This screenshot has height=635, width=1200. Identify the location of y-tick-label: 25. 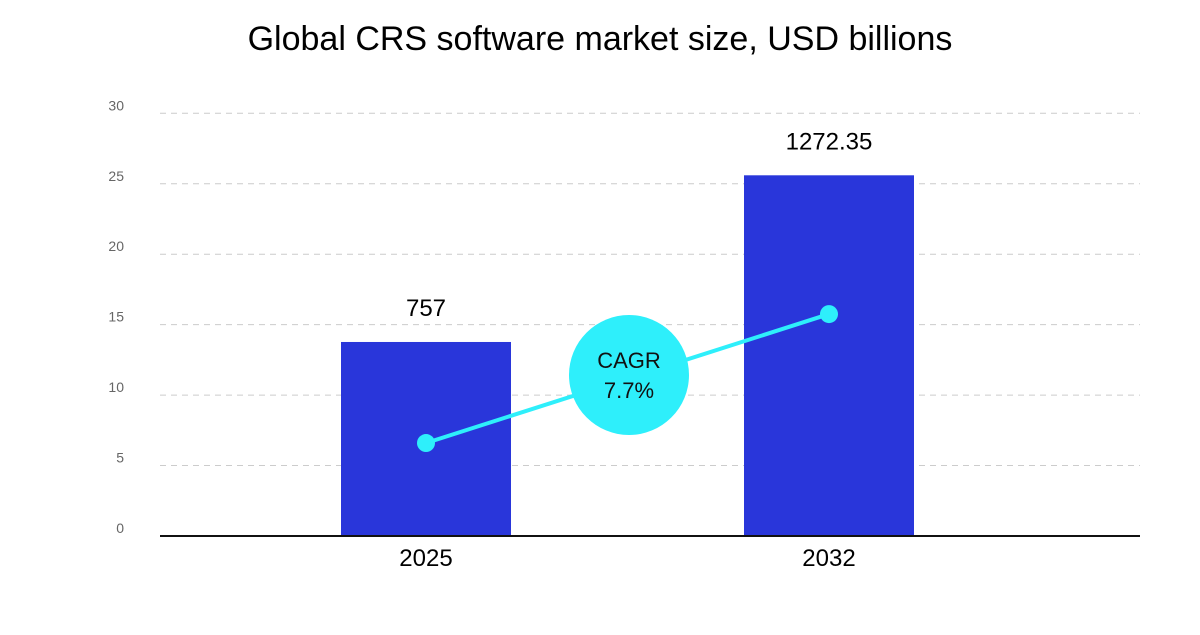
(116, 176).